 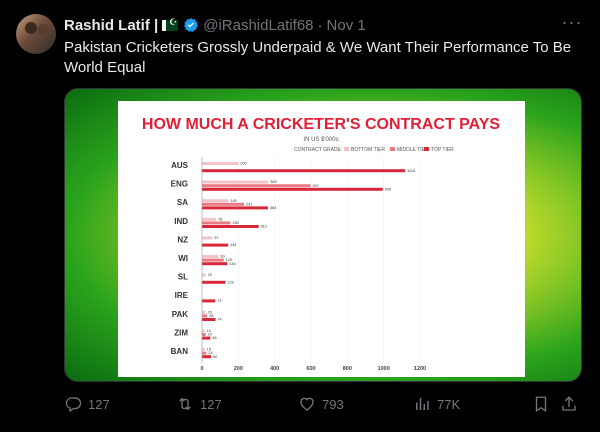 What do you see at coordinates (111, 25) in the screenshot?
I see `author-name: Rashid Latif |` at bounding box center [111, 25].